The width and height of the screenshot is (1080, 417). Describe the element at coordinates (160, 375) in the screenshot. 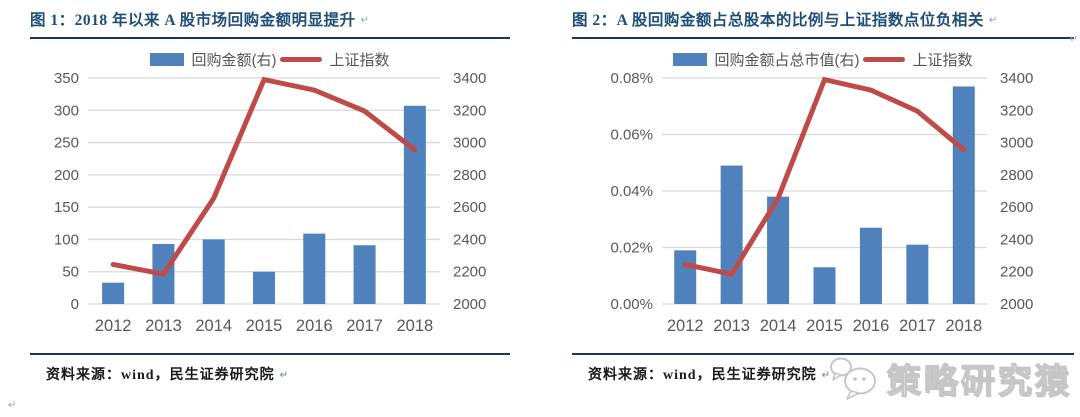

I see `figure-1-source-text: 资料来源：wind，民生证券研究院` at that location.